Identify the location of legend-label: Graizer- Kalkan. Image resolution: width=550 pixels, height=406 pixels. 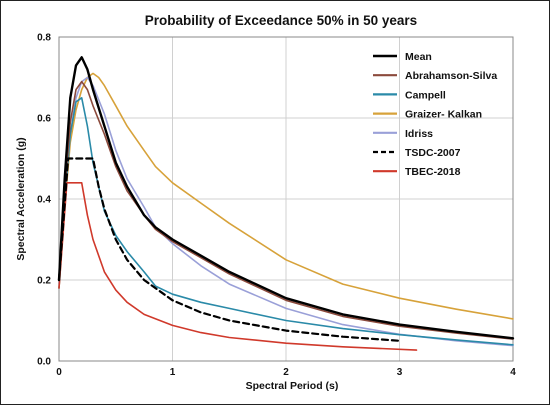
(443, 115).